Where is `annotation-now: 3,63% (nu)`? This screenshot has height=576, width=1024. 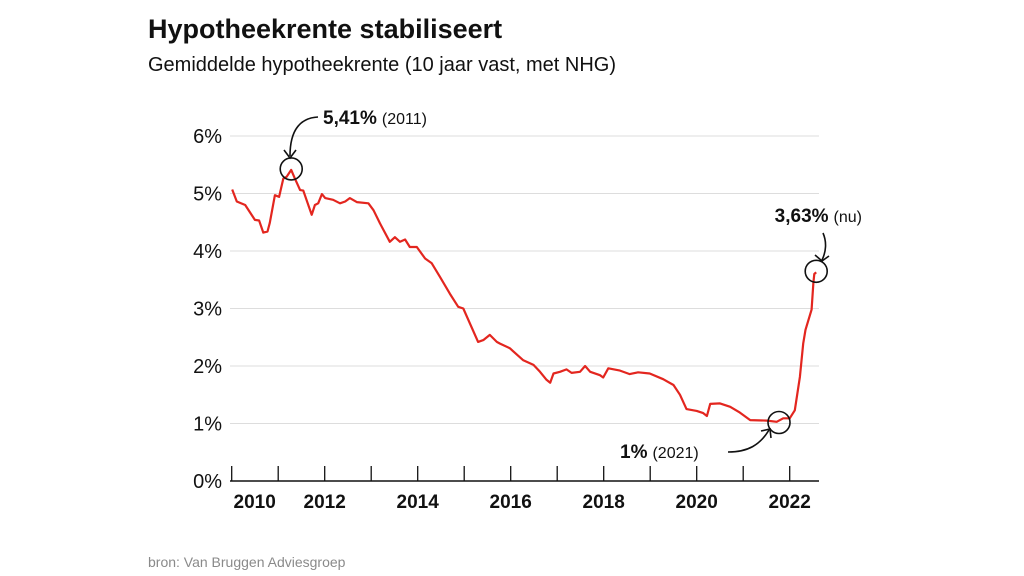 annotation-now: 3,63% (nu) is located at coordinates (818, 234).